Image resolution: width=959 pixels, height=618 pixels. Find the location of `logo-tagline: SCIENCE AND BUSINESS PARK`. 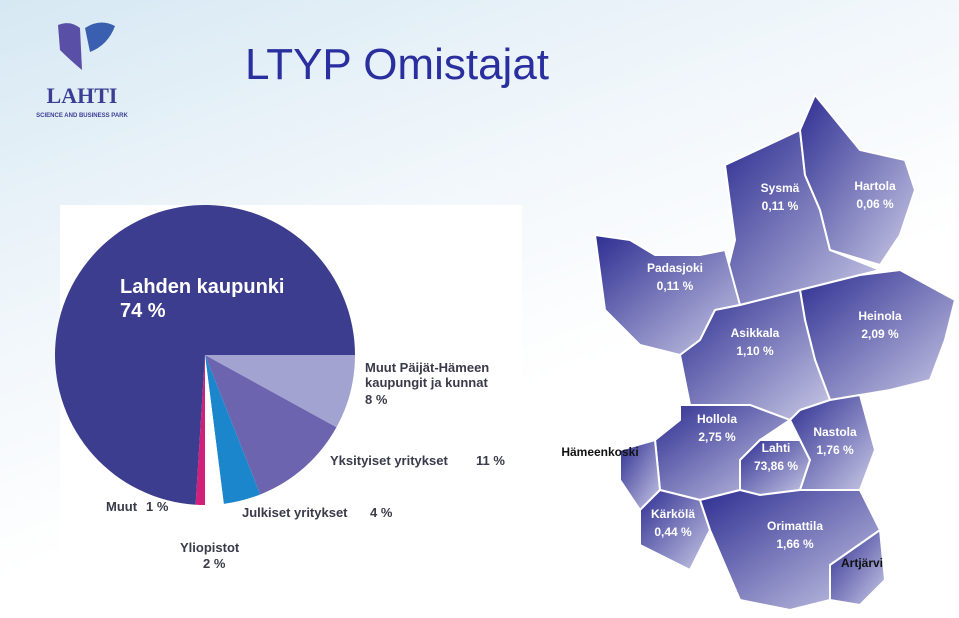

logo-tagline: SCIENCE AND BUSINESS PARK is located at coordinates (82, 116).